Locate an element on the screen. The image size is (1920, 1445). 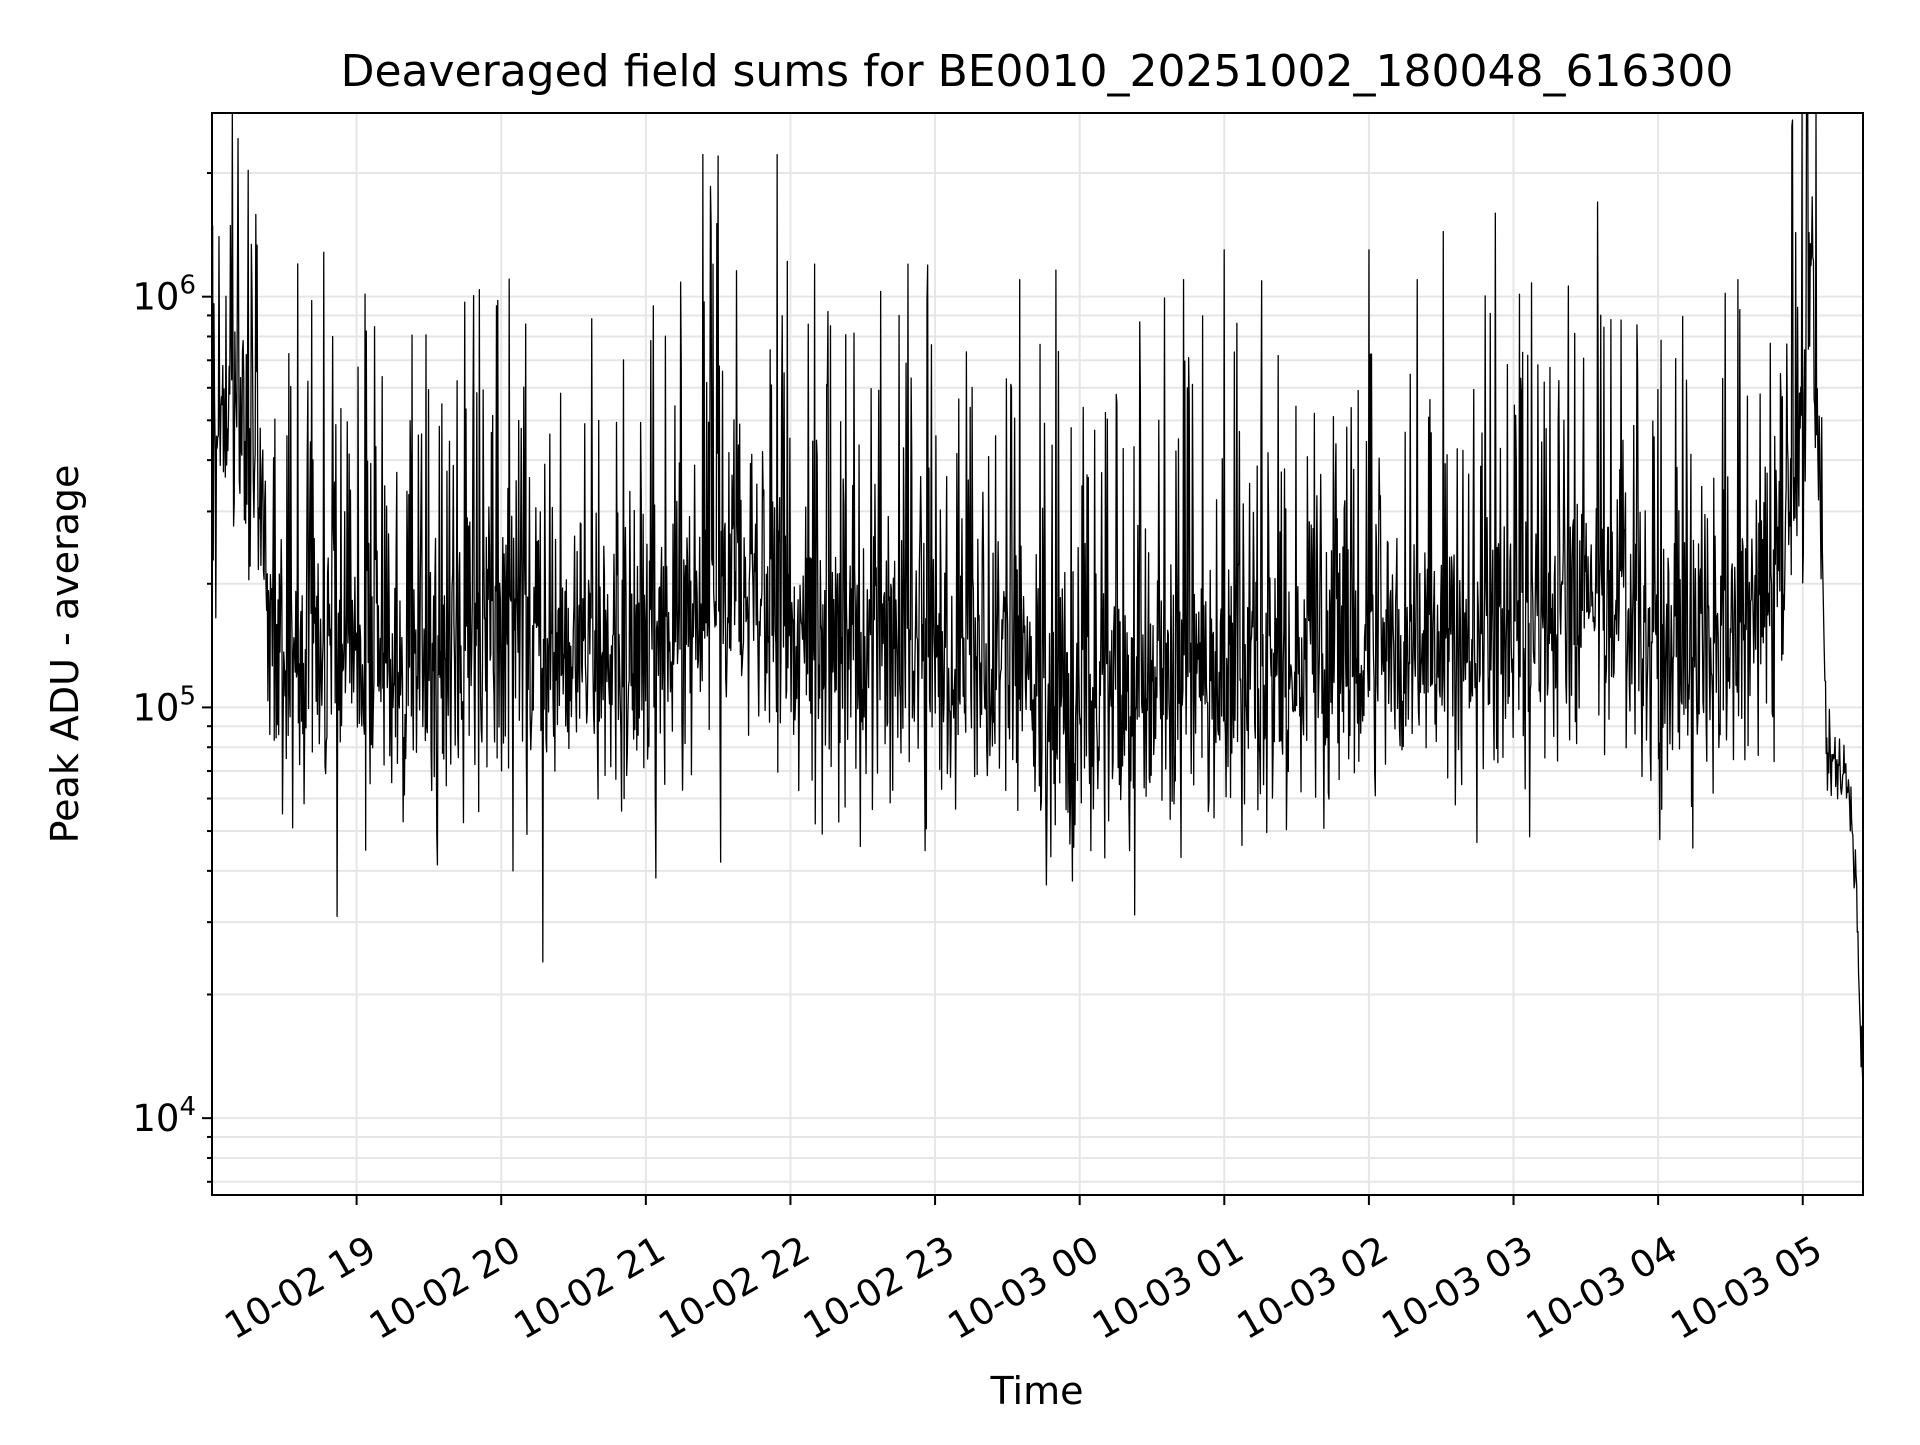
y-tick-label-exponent: 5 is located at coordinates (187, 696).